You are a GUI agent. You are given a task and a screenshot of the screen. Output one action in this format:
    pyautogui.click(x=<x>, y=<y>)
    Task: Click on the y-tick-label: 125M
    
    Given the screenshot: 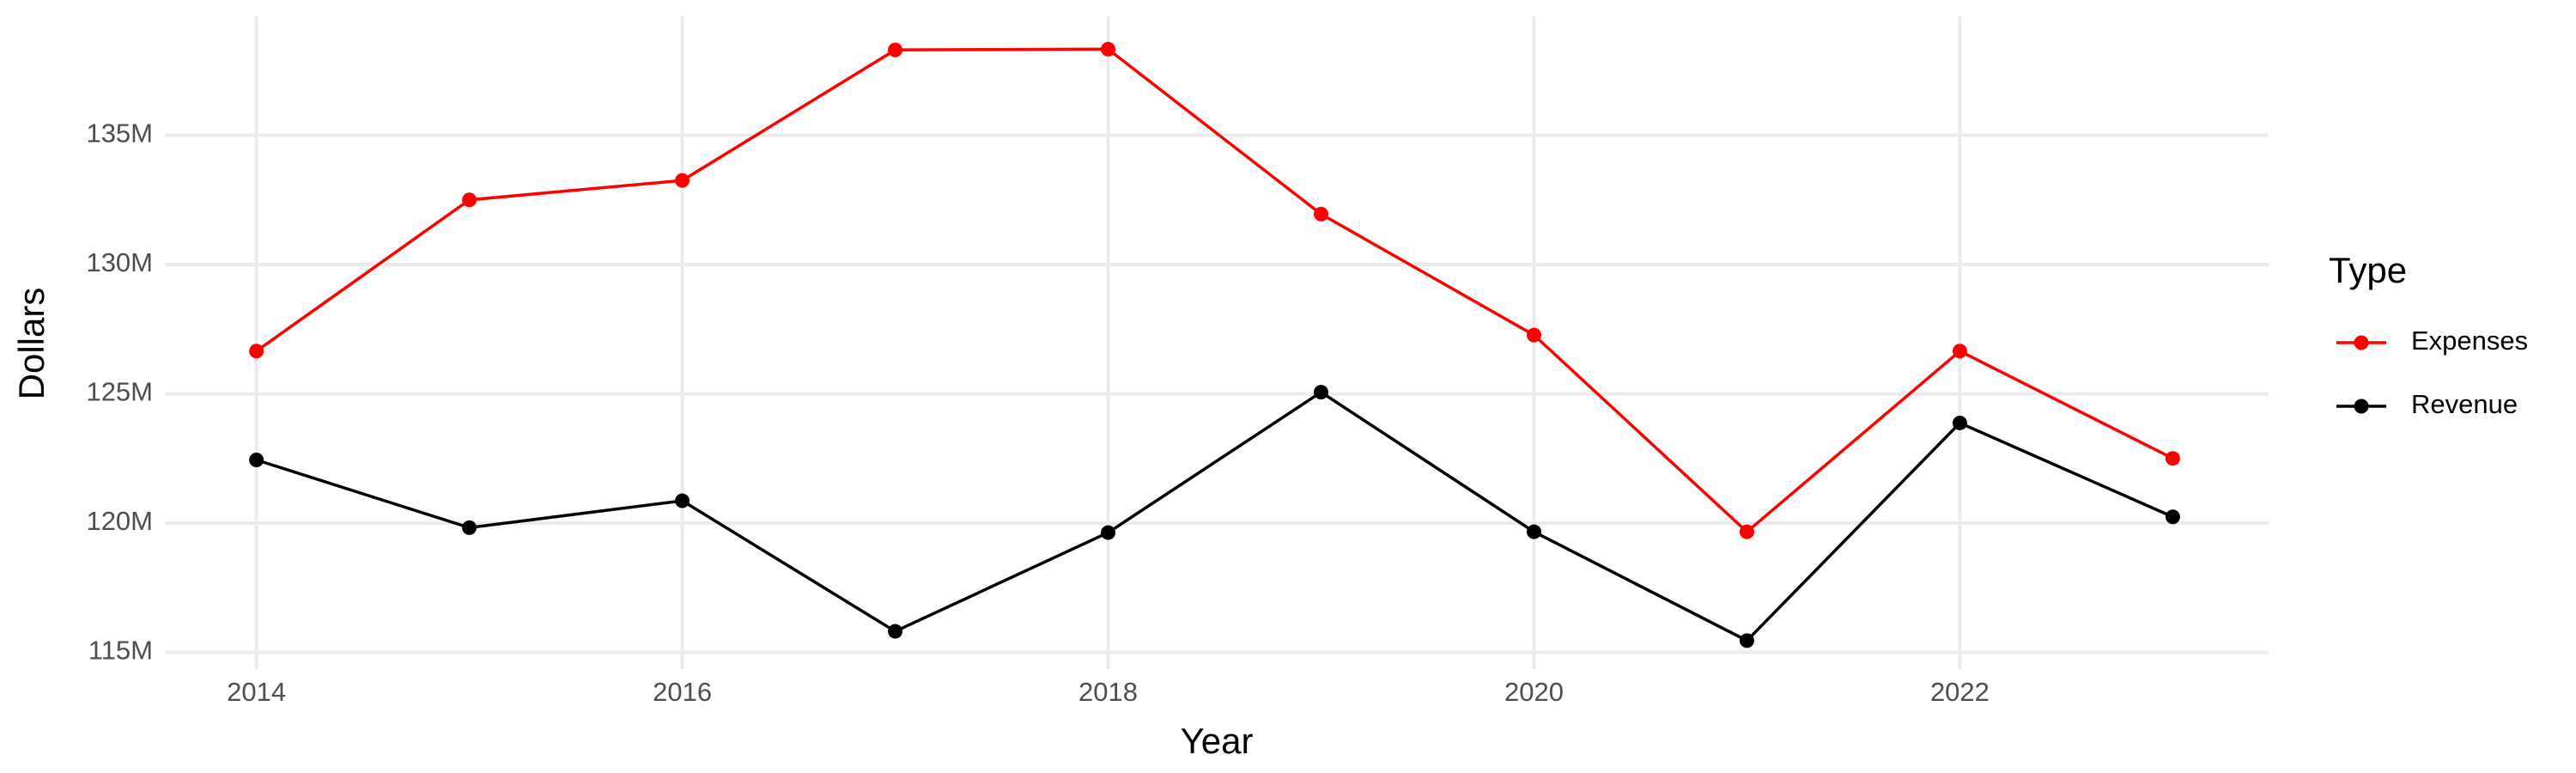 What is the action you would take?
    pyautogui.click(x=119, y=392)
    